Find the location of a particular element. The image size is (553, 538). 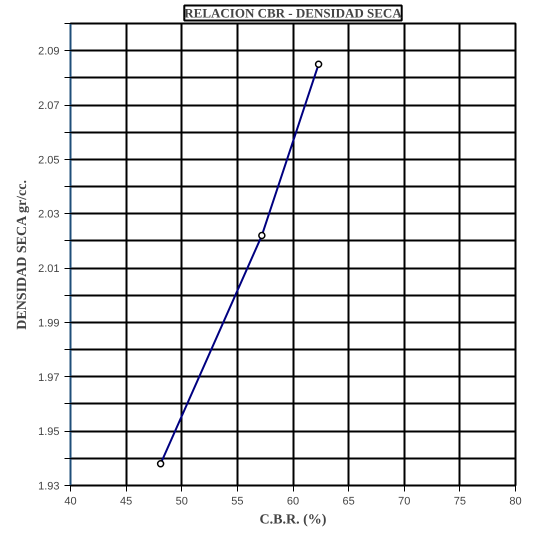

y-axis-title: DENSIDAD SECA gr/cc. is located at coordinates (22, 255).